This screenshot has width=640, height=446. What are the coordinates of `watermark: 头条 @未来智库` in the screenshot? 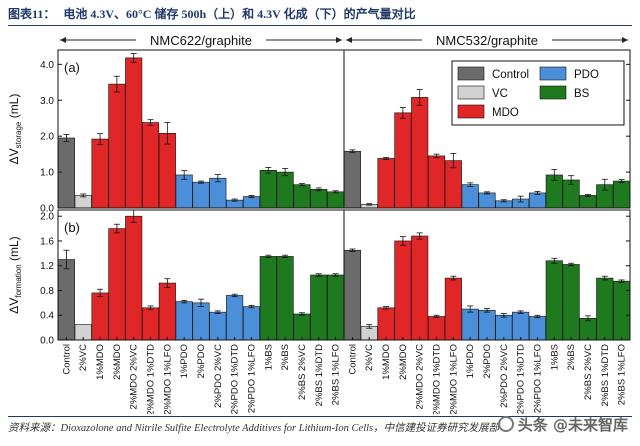 It's located at (562, 424).